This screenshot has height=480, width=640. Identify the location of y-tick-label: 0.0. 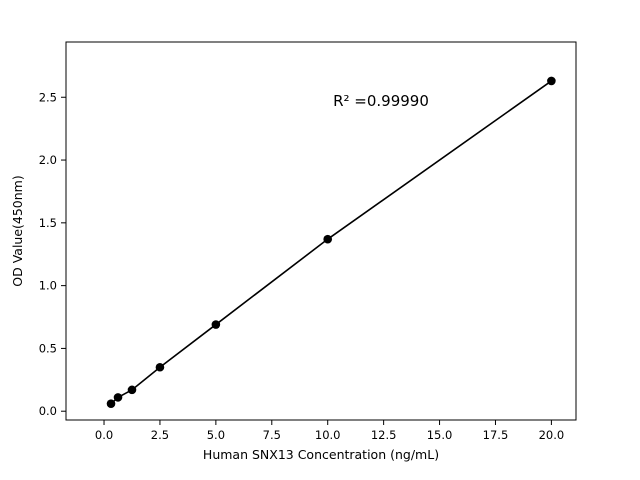
(48, 411).